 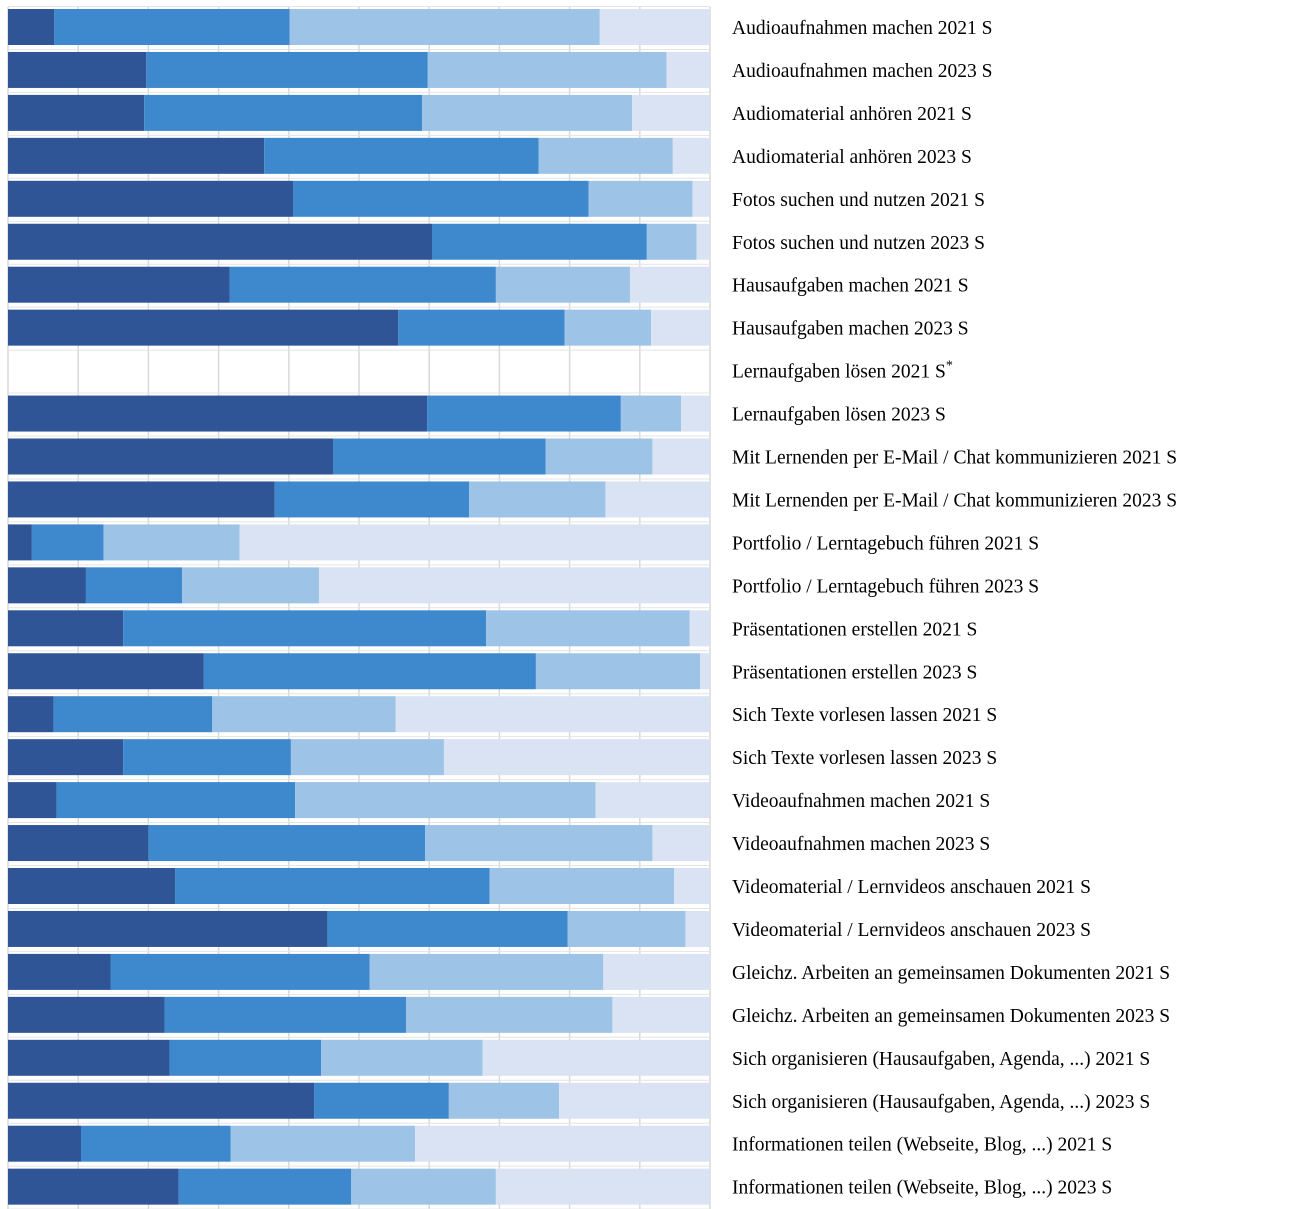 I want to click on category-label: Fotos suchen und nutzen 2021 S, so click(x=858, y=200).